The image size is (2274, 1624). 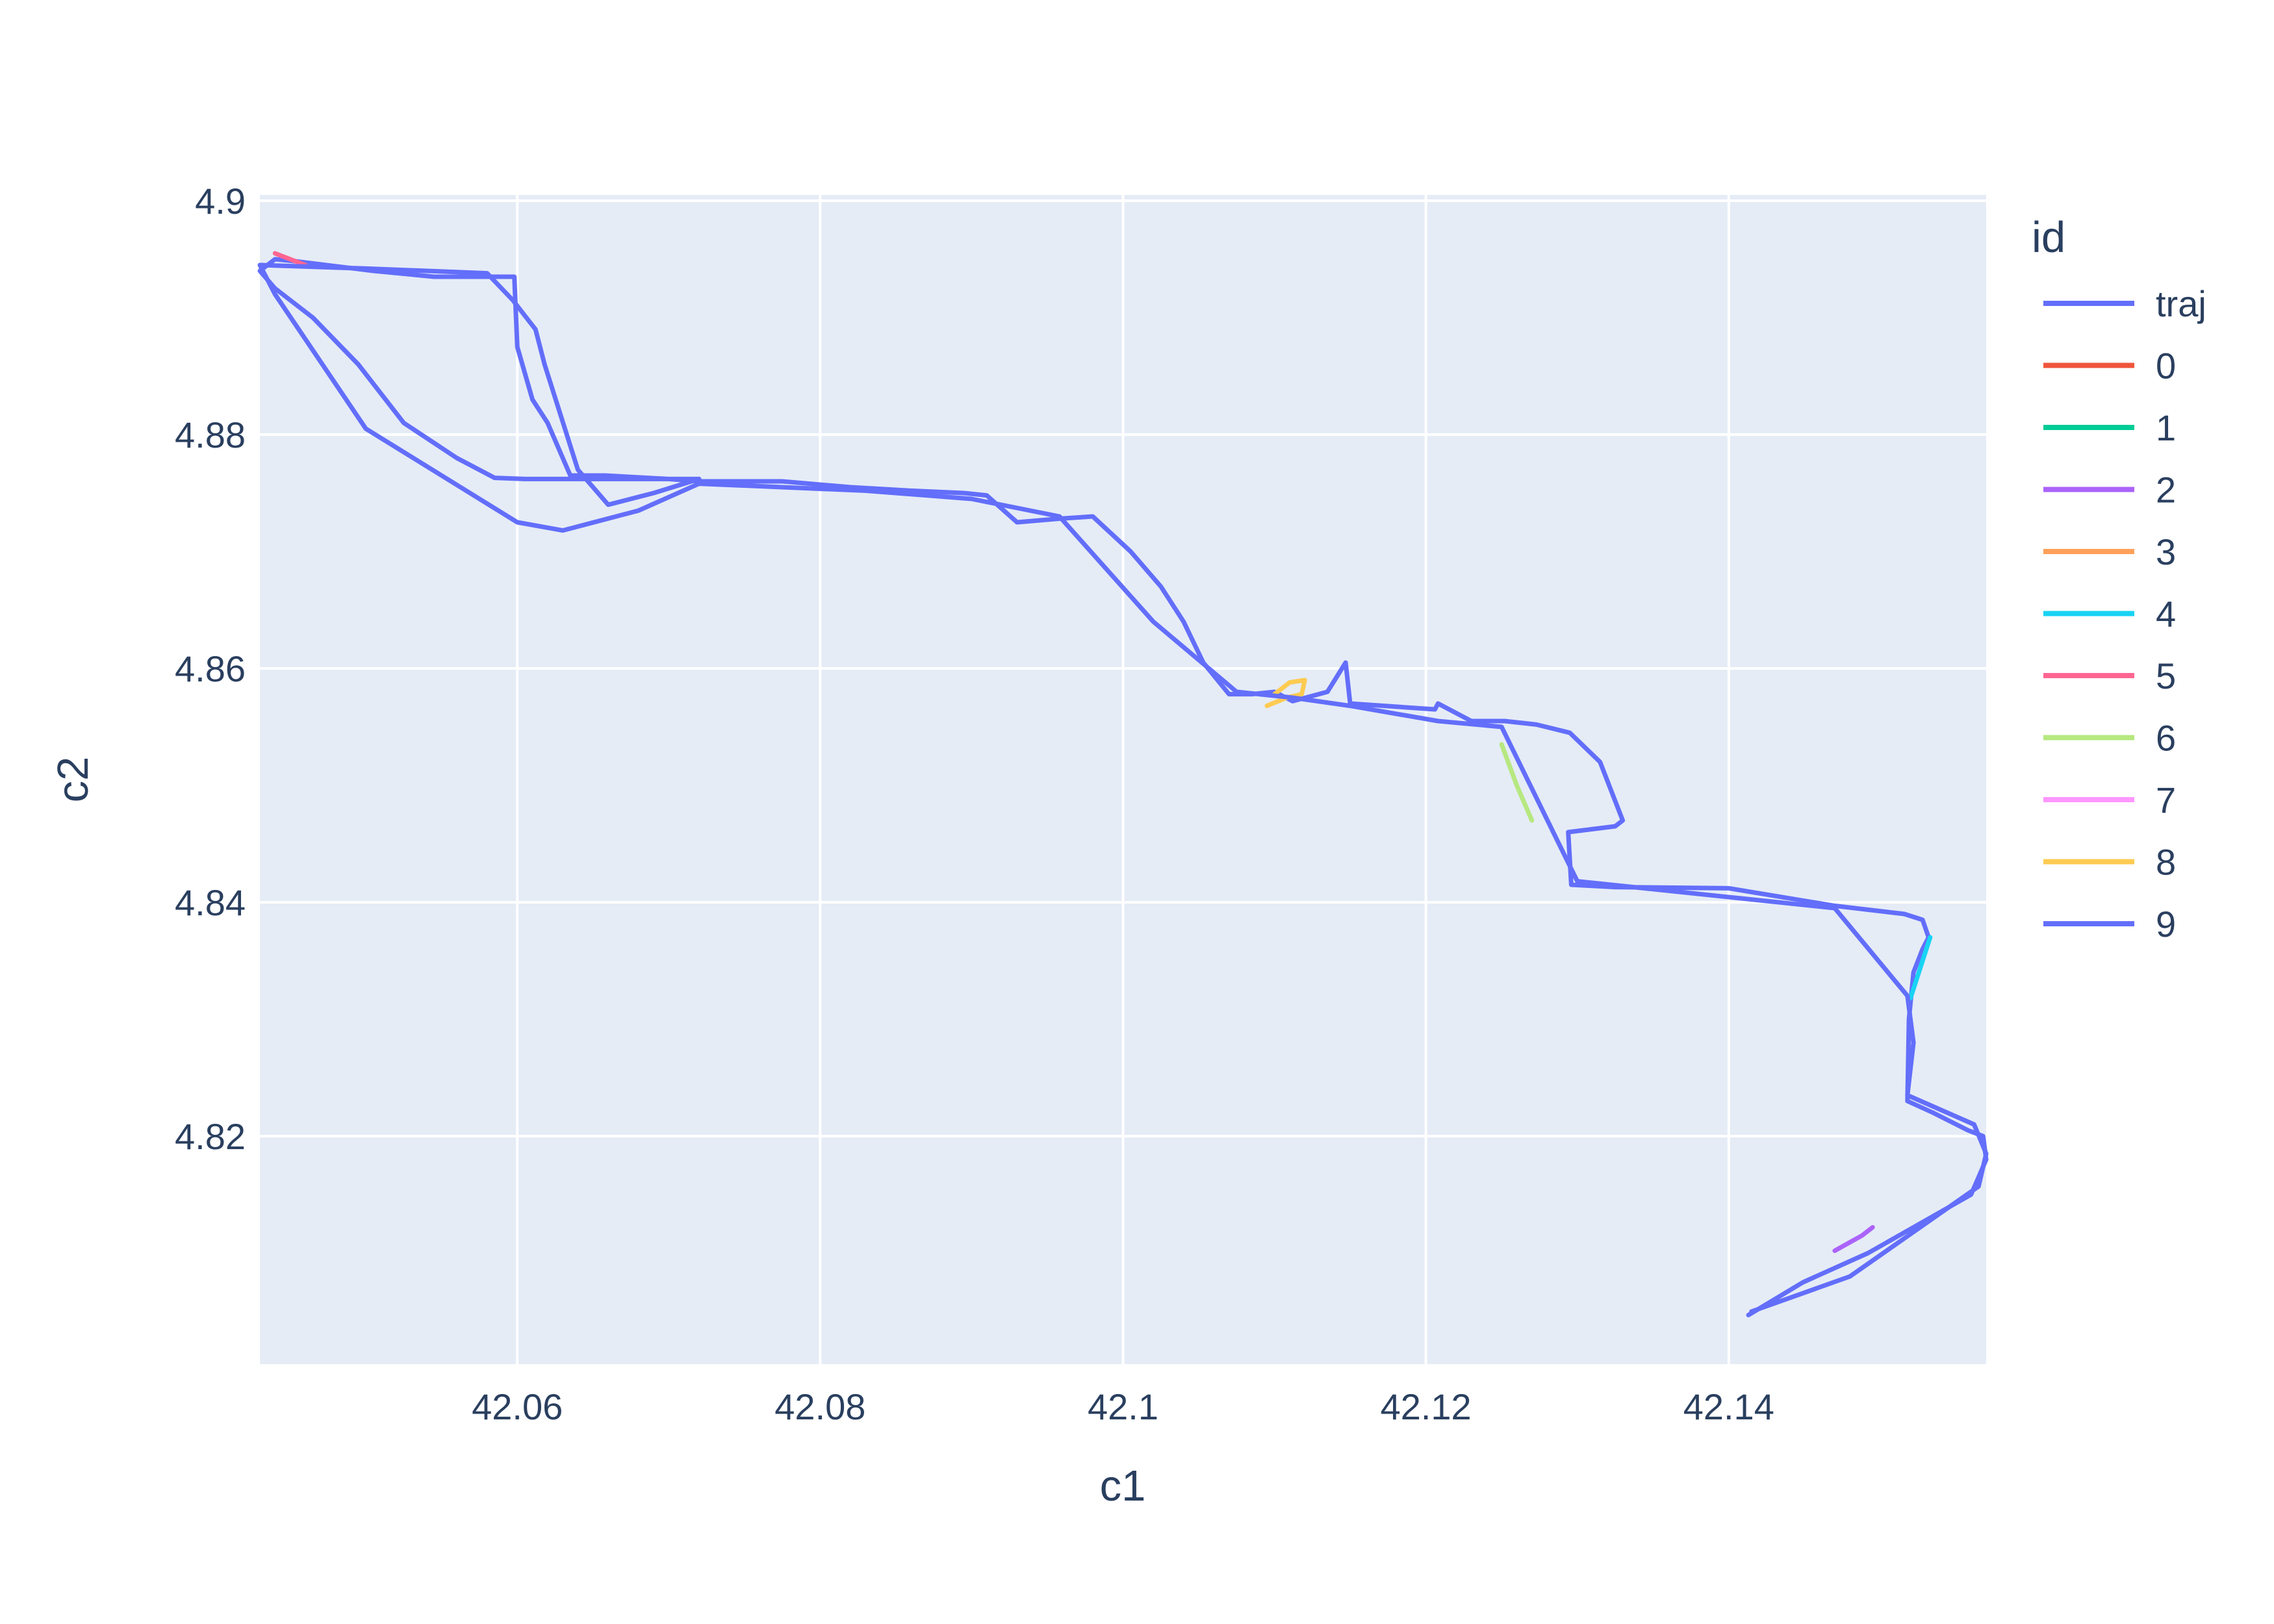 I want to click on legend-label: 3, so click(x=2166, y=551).